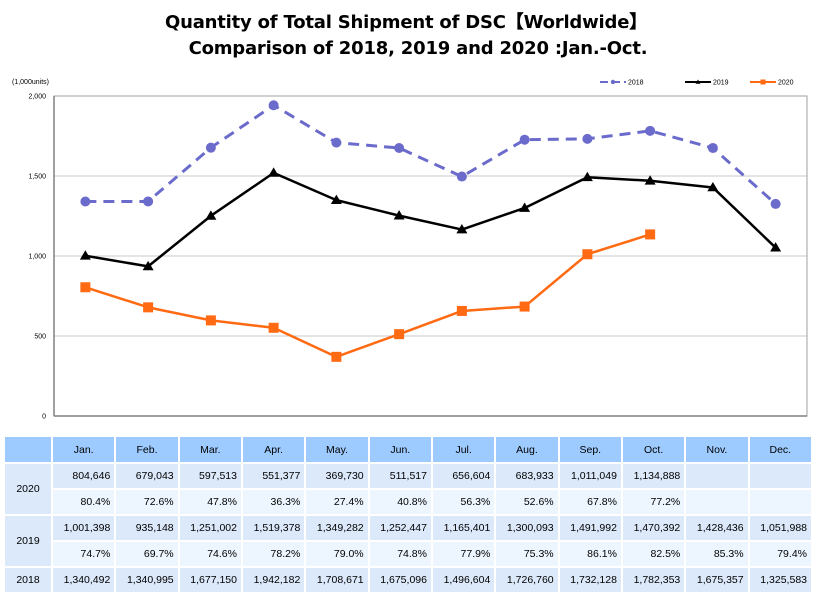 Image resolution: width=816 pixels, height=600 pixels. Describe the element at coordinates (210, 528) in the screenshot. I see `table-cell-units: 1,251,002` at that location.